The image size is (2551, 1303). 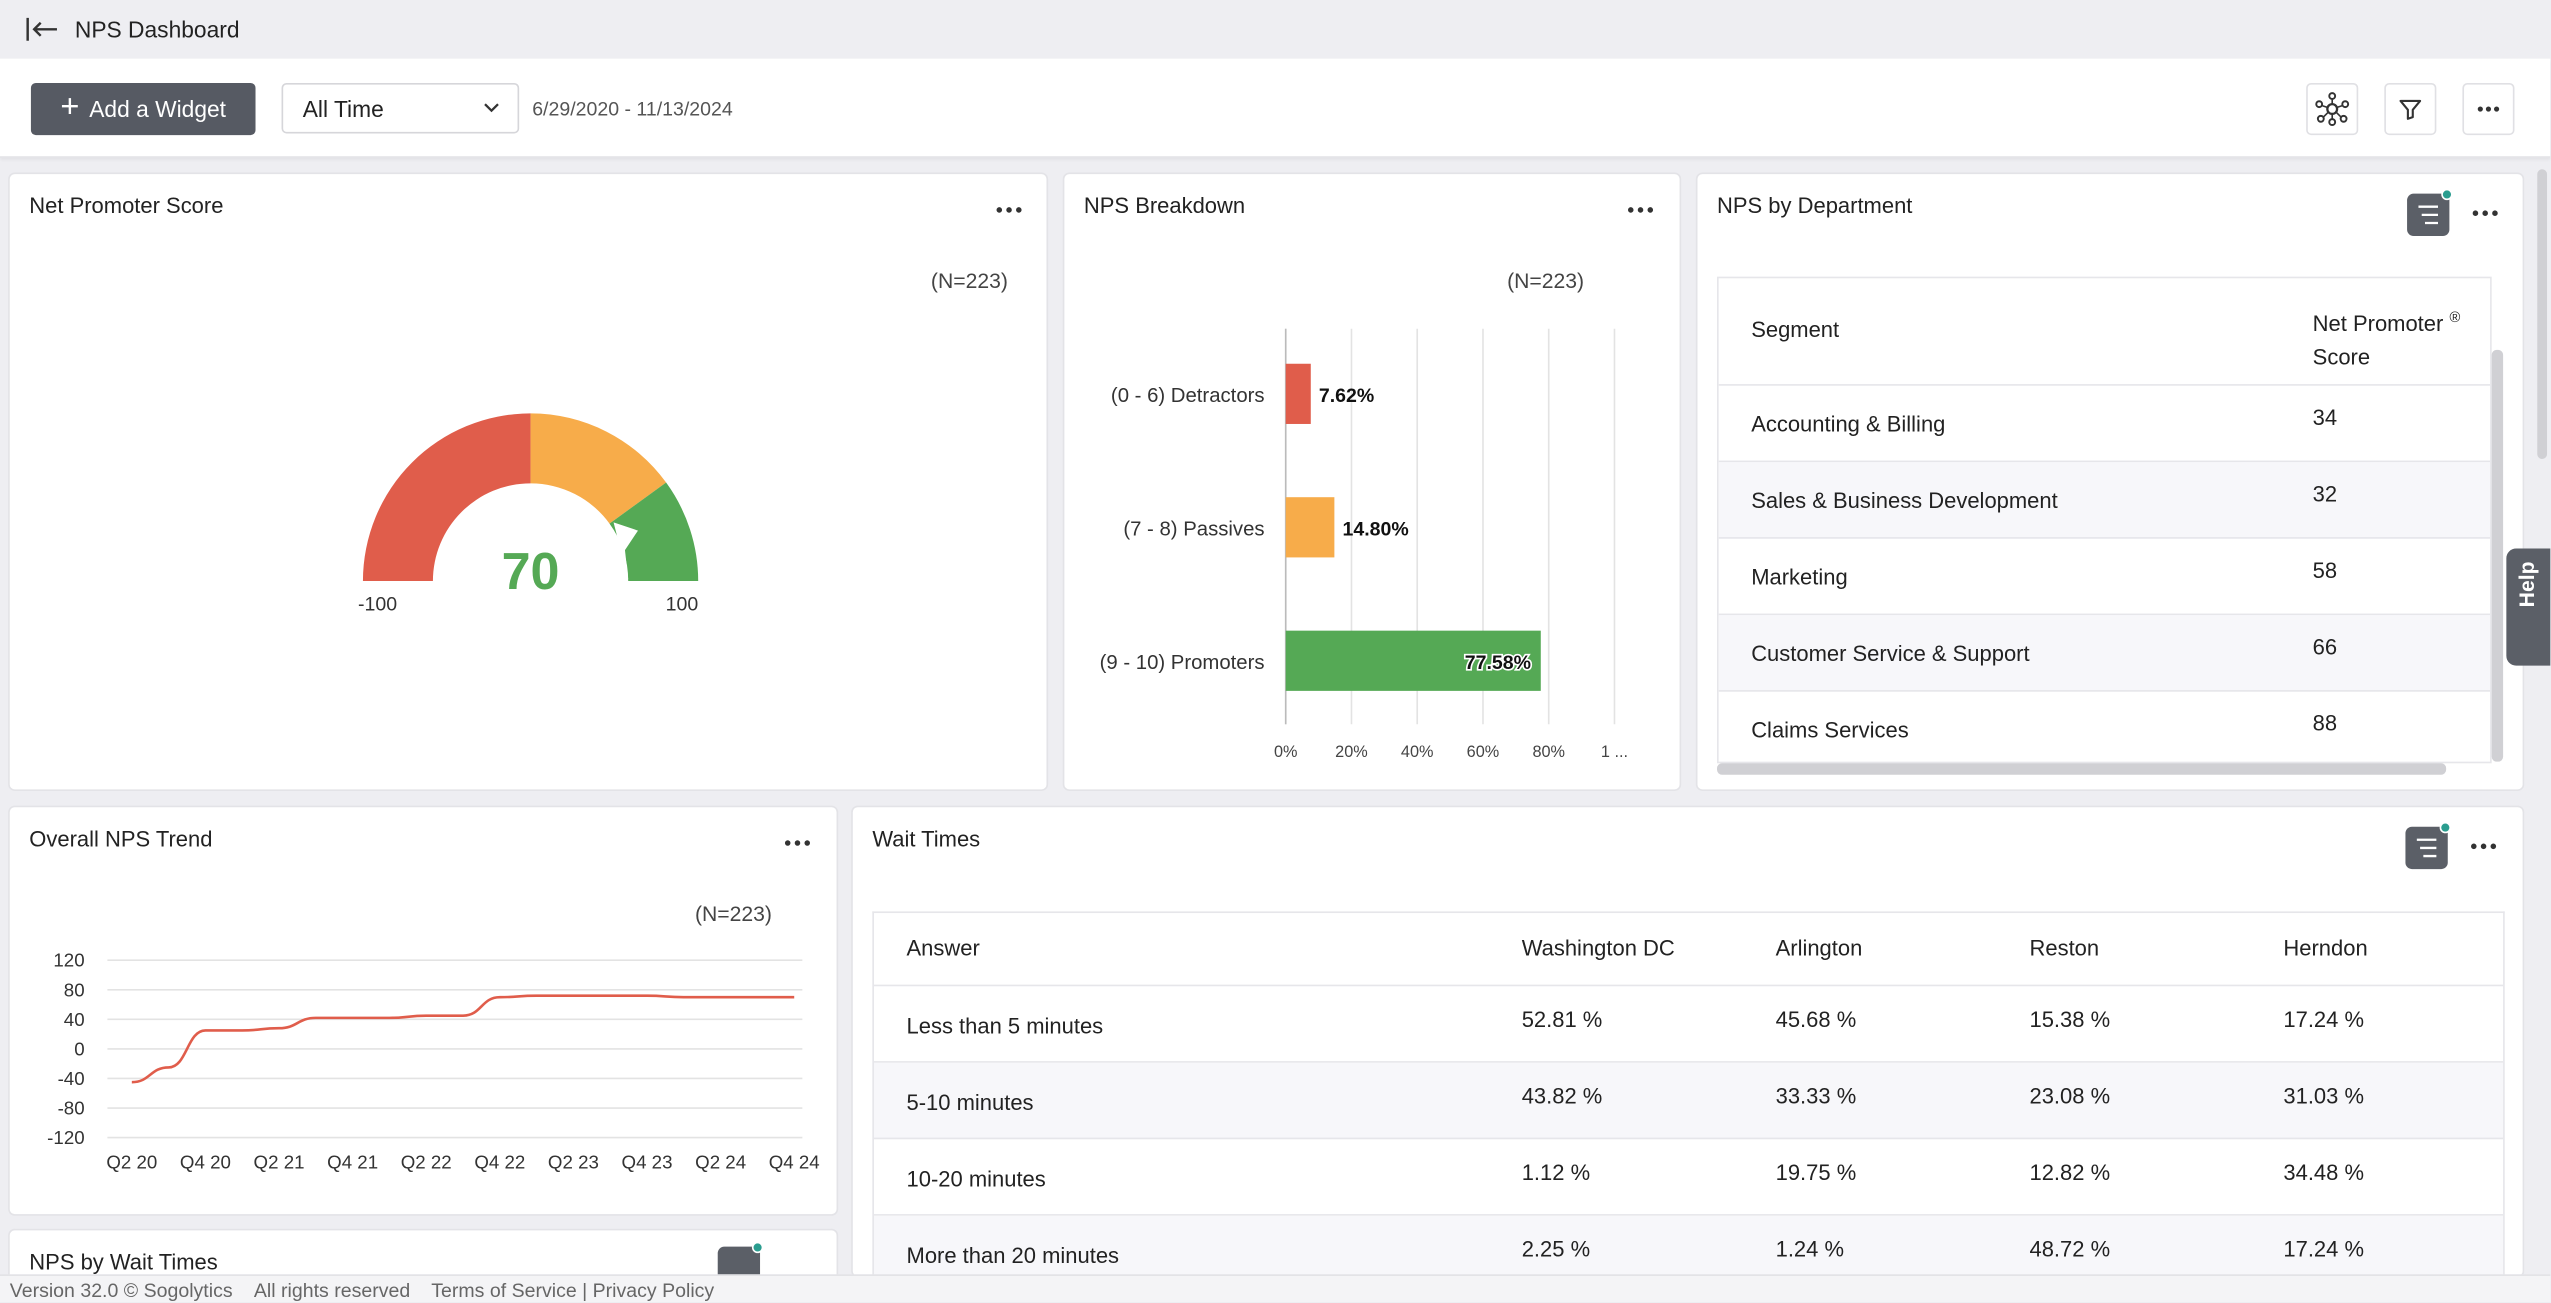 What do you see at coordinates (1164, 206) in the screenshot?
I see `card-title: NPS Breakdown` at bounding box center [1164, 206].